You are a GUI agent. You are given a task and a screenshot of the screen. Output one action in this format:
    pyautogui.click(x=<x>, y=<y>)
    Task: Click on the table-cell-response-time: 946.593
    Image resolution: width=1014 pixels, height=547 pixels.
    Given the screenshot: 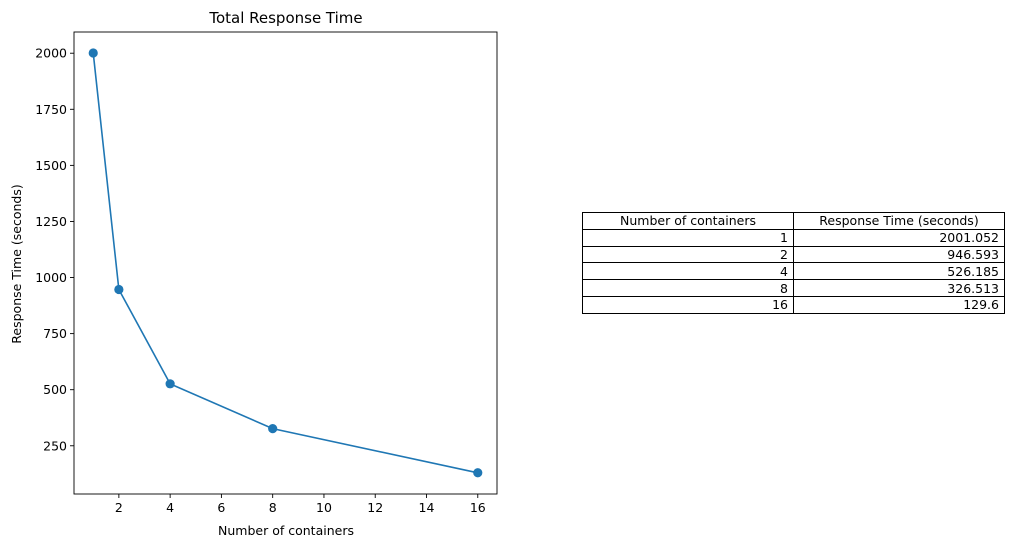 What is the action you would take?
    pyautogui.click(x=899, y=254)
    